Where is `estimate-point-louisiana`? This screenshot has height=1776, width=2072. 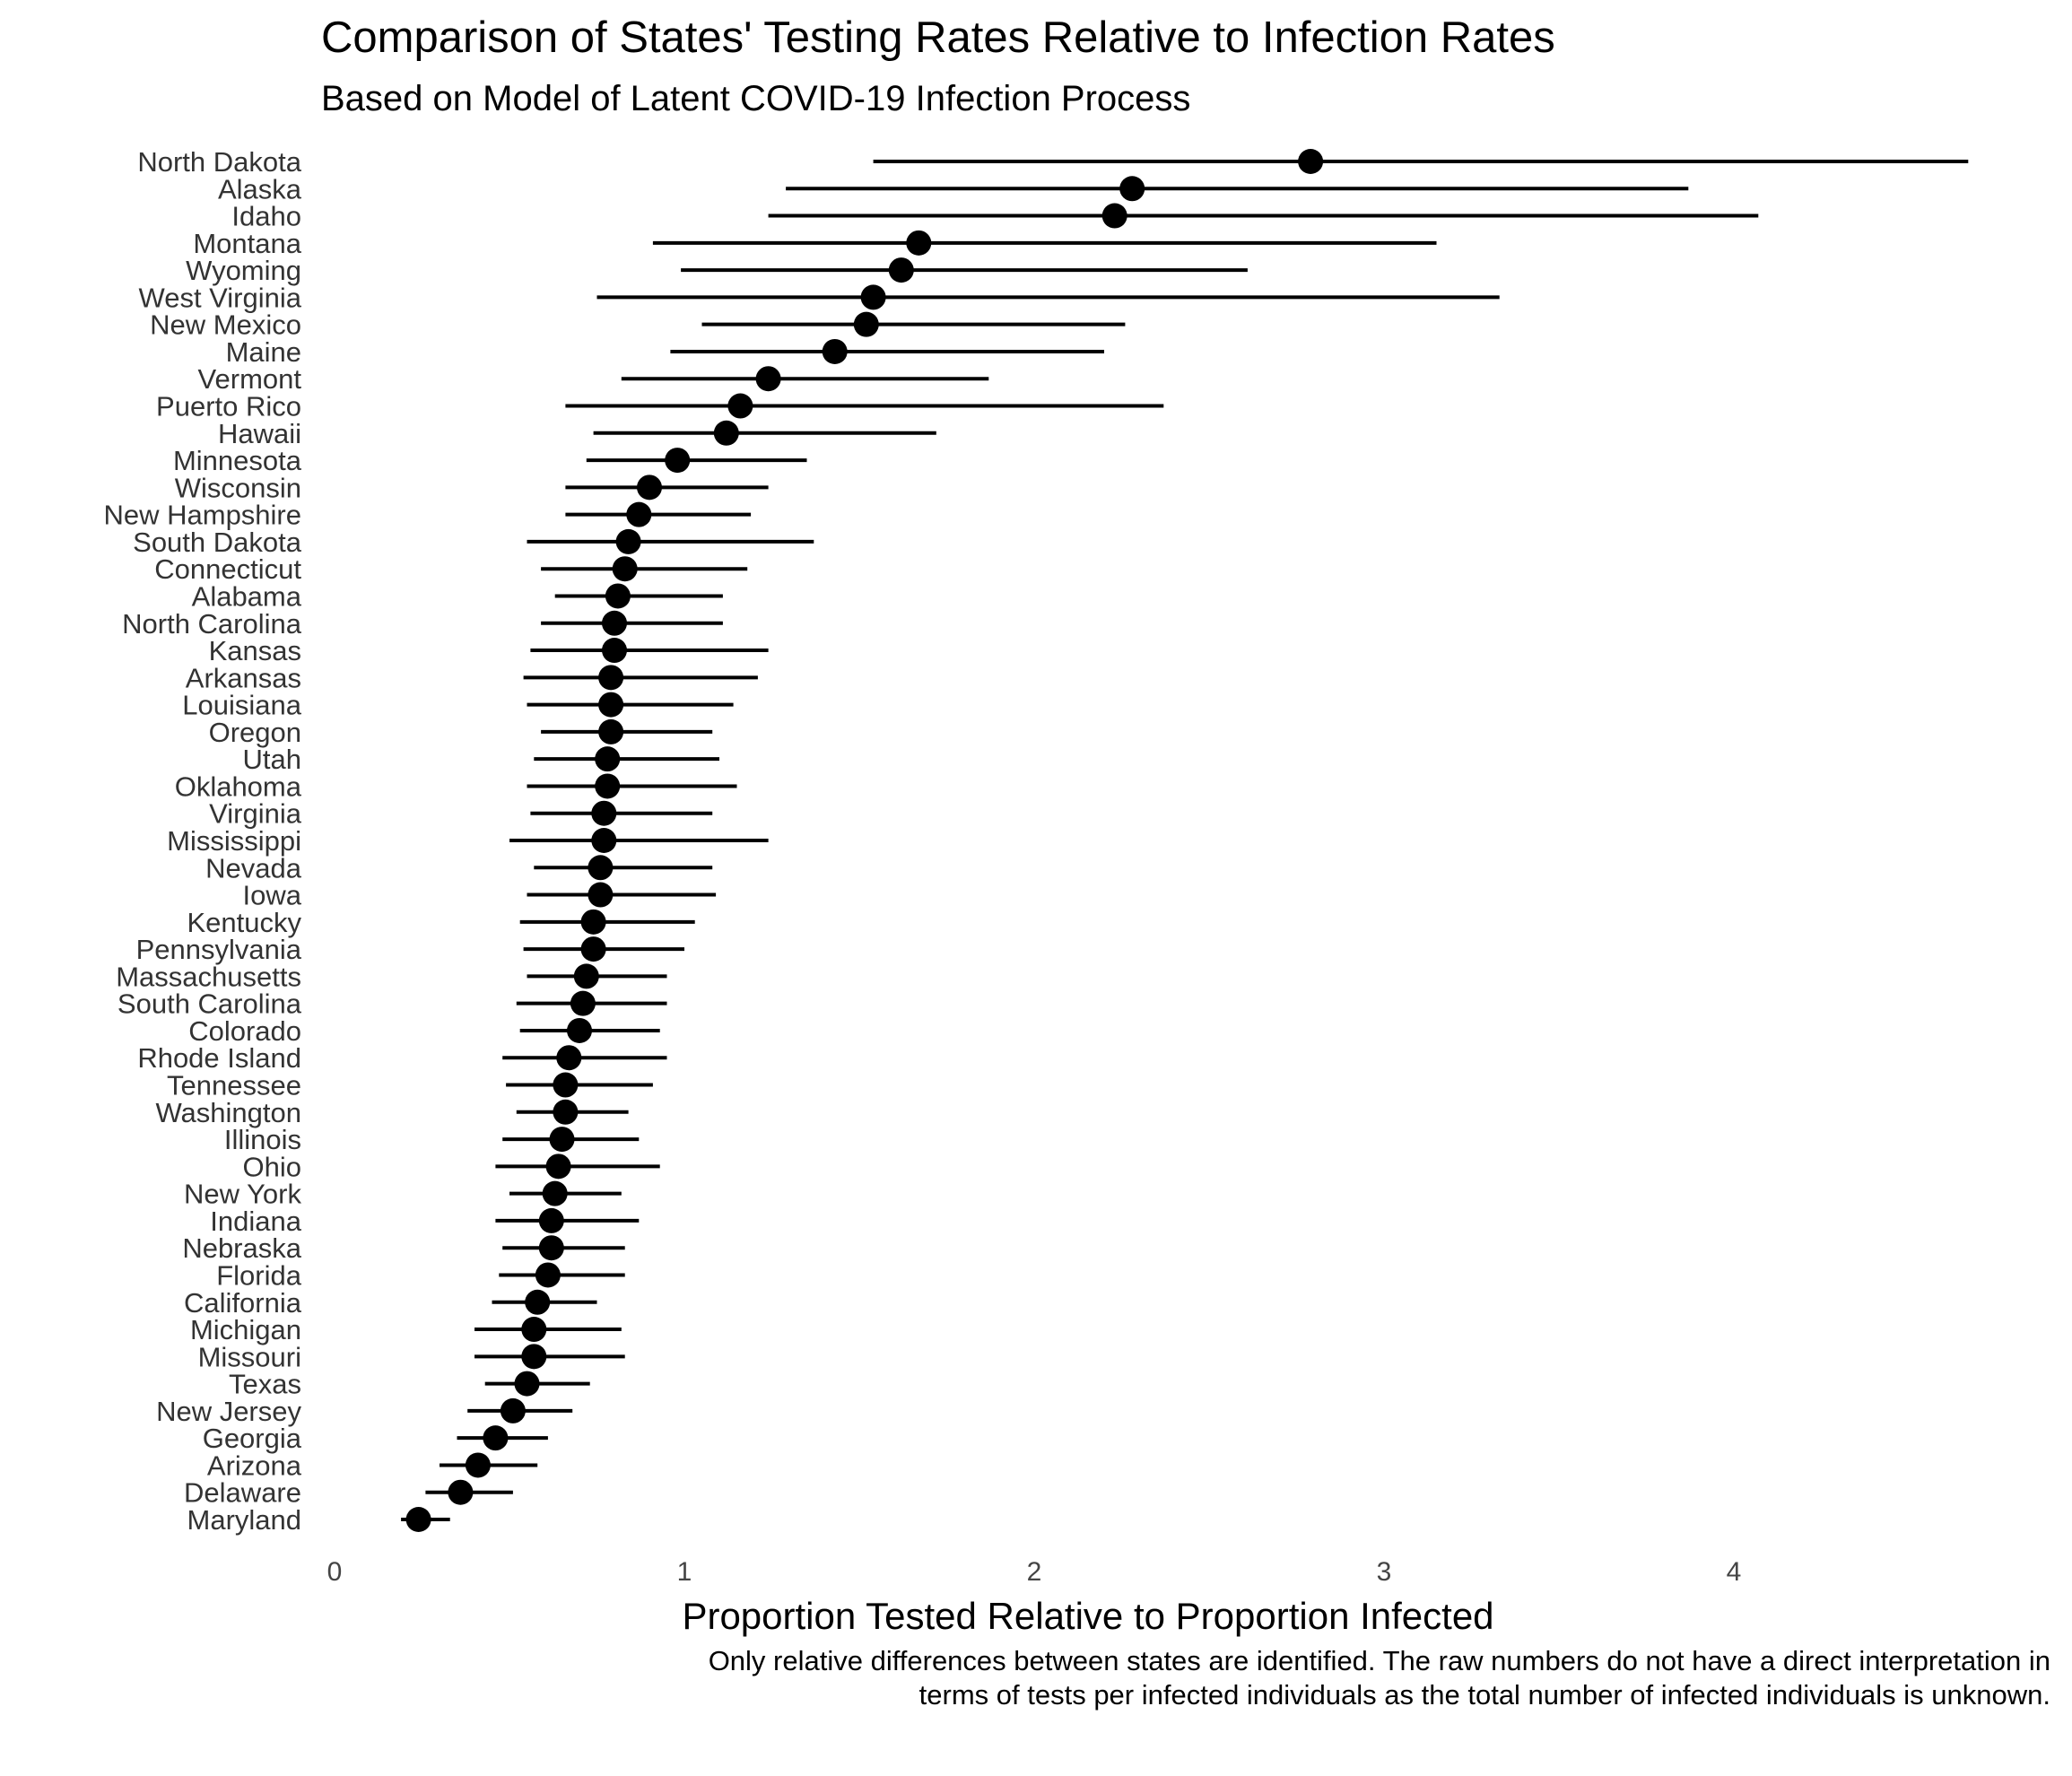 estimate-point-louisiana is located at coordinates (611, 705).